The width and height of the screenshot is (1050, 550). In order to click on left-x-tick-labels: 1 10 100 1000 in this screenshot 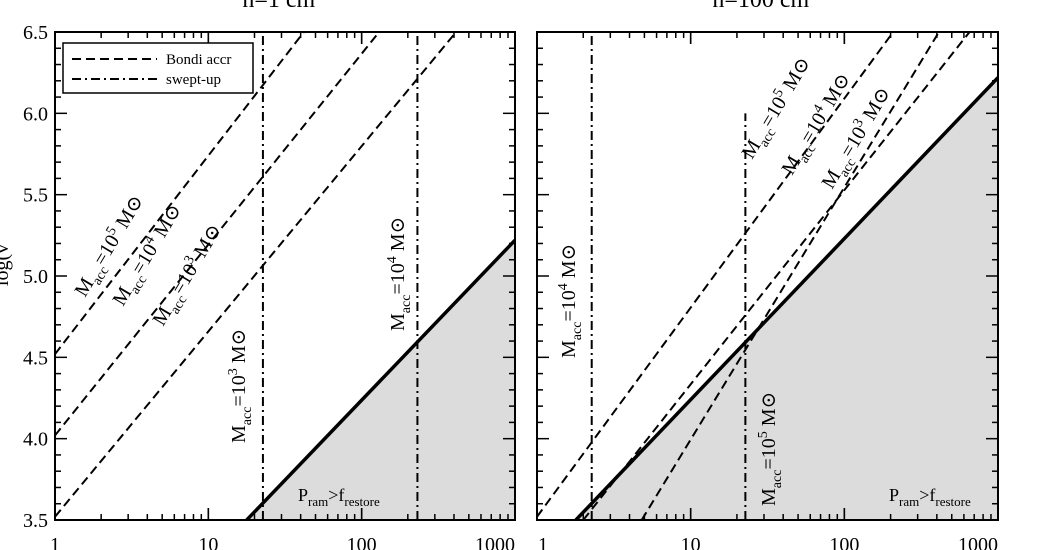, I will do `click(282, 542)`.